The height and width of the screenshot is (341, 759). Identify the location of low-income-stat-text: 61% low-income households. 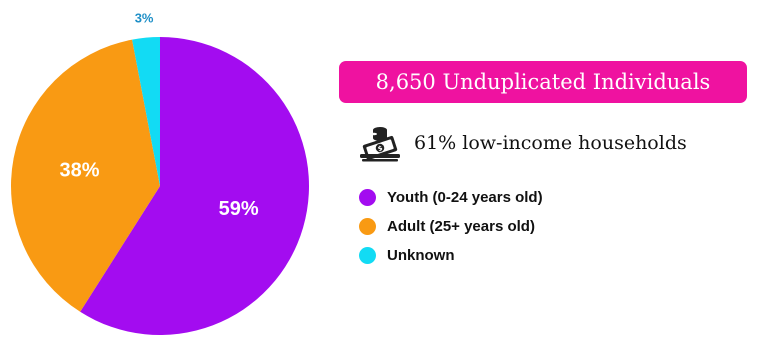
(550, 143).